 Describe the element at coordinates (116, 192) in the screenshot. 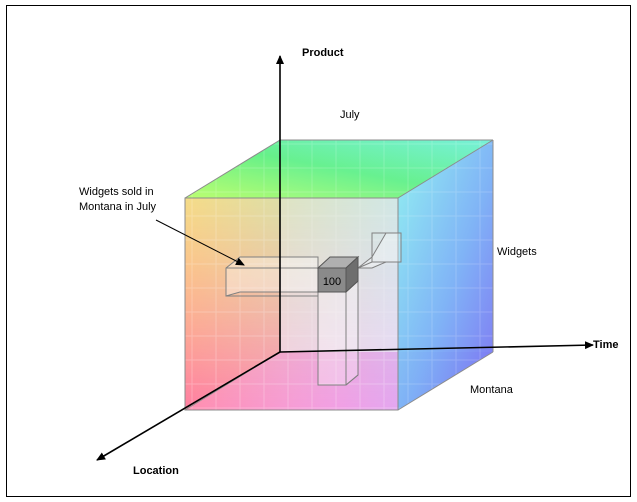

I see `callout-line-1: Widgets sold in` at that location.